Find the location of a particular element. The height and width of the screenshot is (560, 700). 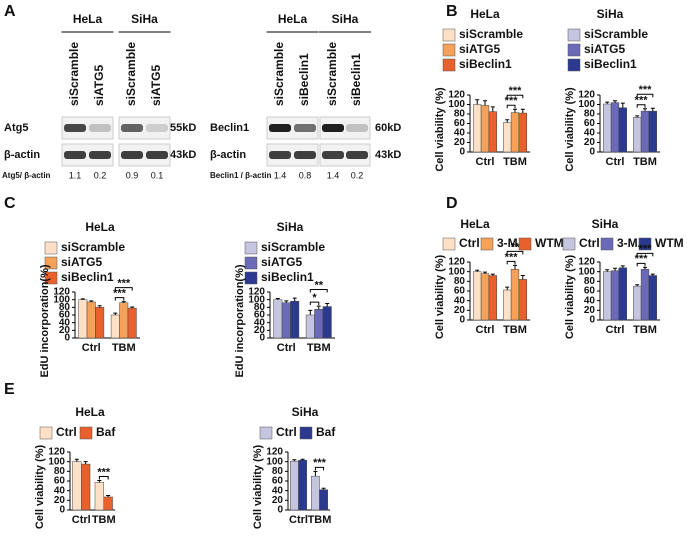

lane-label: siBeclin1 is located at coordinates (356, 79).